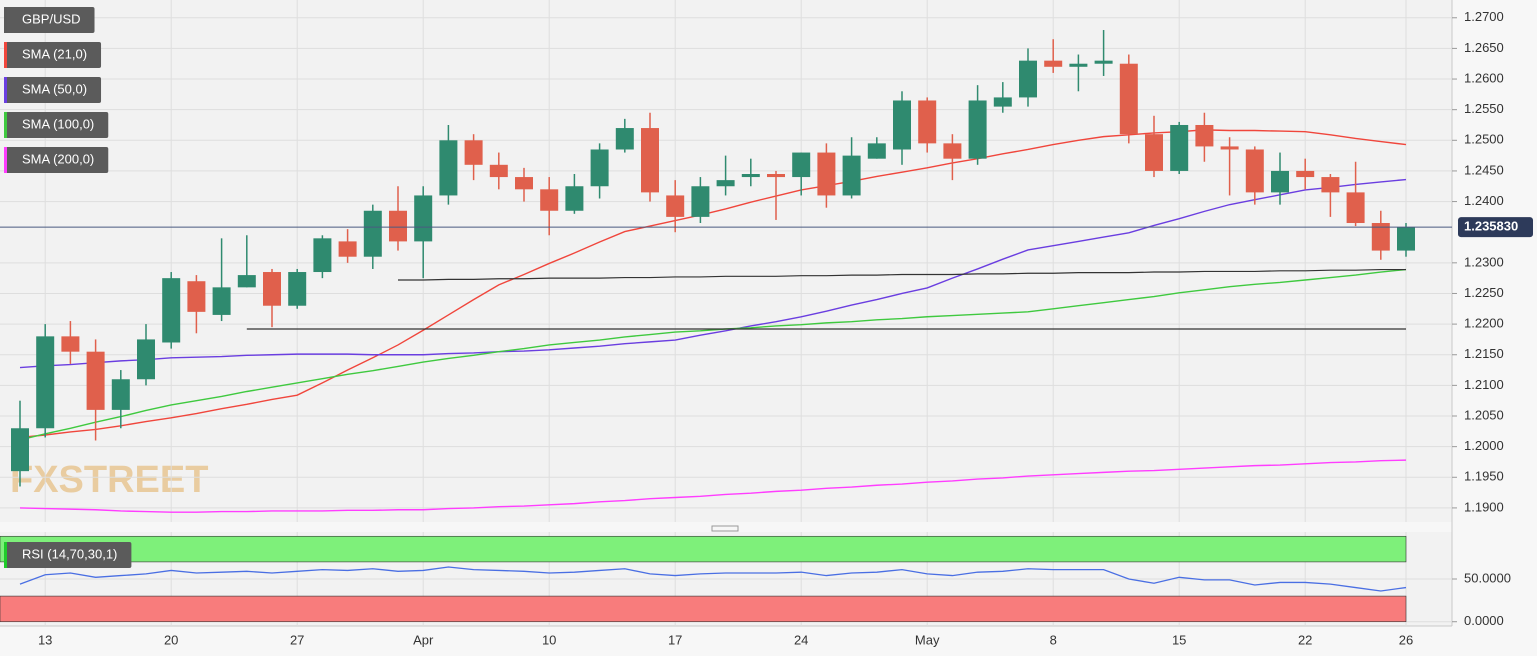 The image size is (1537, 656). What do you see at coordinates (927, 639) in the screenshot?
I see `x-tick-label: May` at bounding box center [927, 639].